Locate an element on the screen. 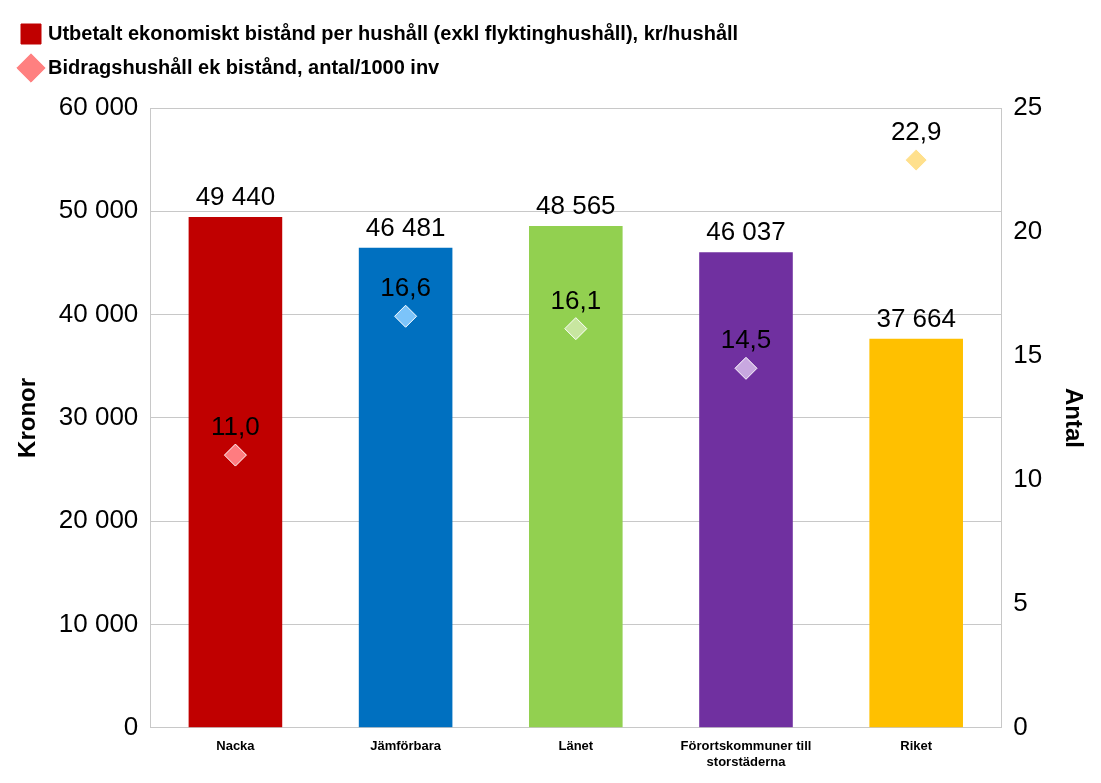 This screenshot has height=783, width=1101. legend-label: Utbetalt ekonomiskt bistånd per hushåll (exkl flyktinghushåll), kr/hushåll is located at coordinates (393, 32).